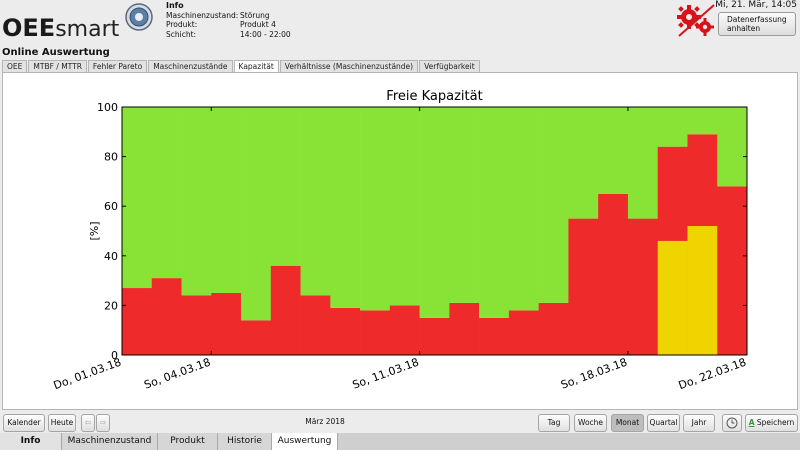 The width and height of the screenshot is (800, 450). What do you see at coordinates (756, 5) in the screenshot?
I see `datetime-display: Mi, 21. Mär, 14:05` at bounding box center [756, 5].